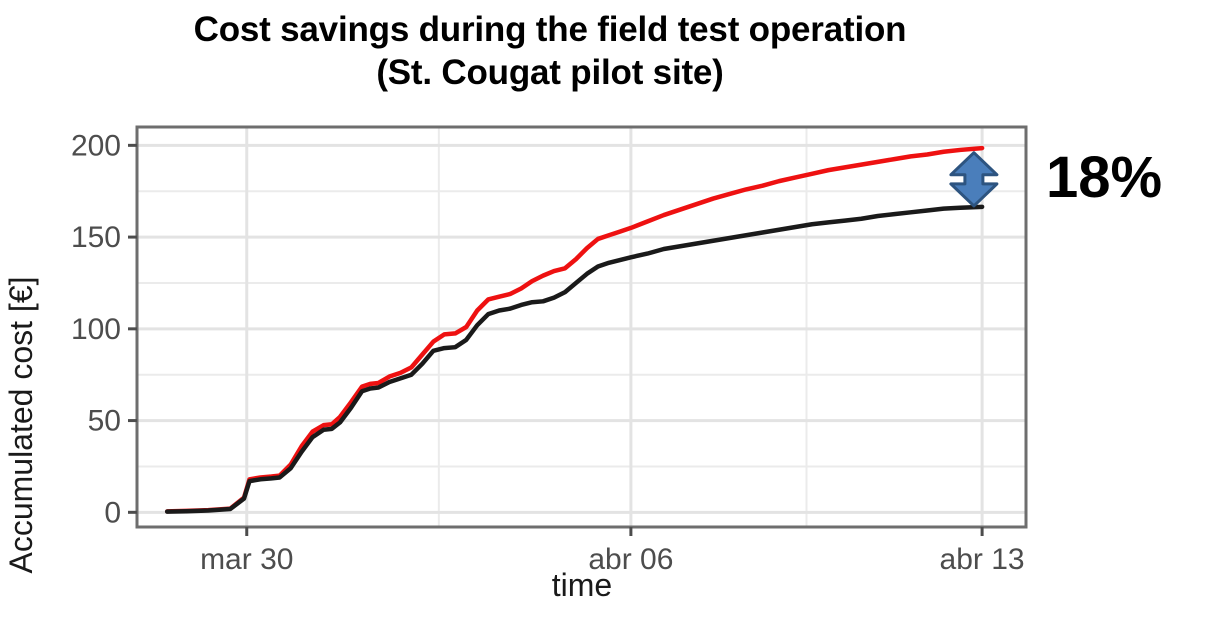 This screenshot has width=1213, height=621. I want to click on x-tick-label: mar 30, so click(246, 559).